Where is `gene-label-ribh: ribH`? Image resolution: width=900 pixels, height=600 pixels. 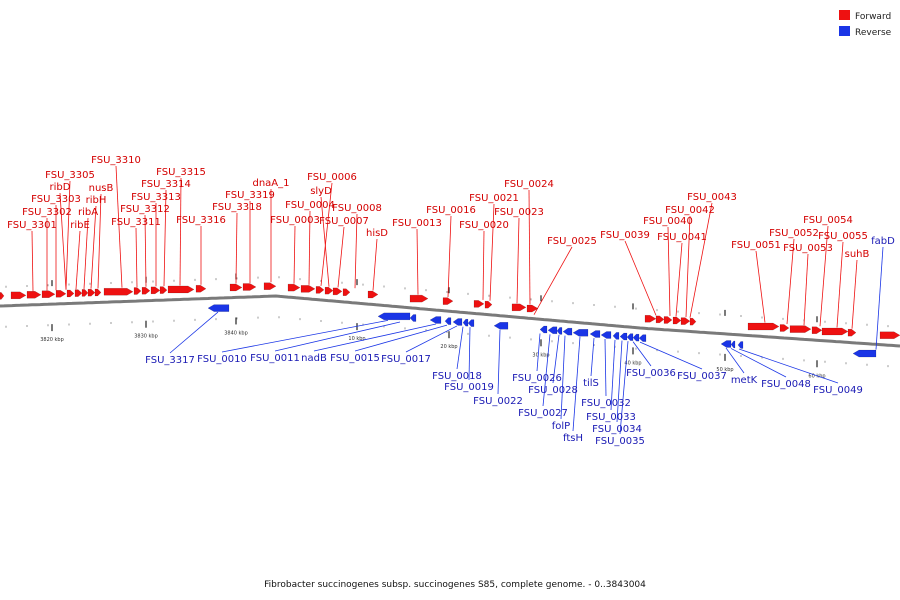 gene-label-ribh: ribH is located at coordinates (96, 200).